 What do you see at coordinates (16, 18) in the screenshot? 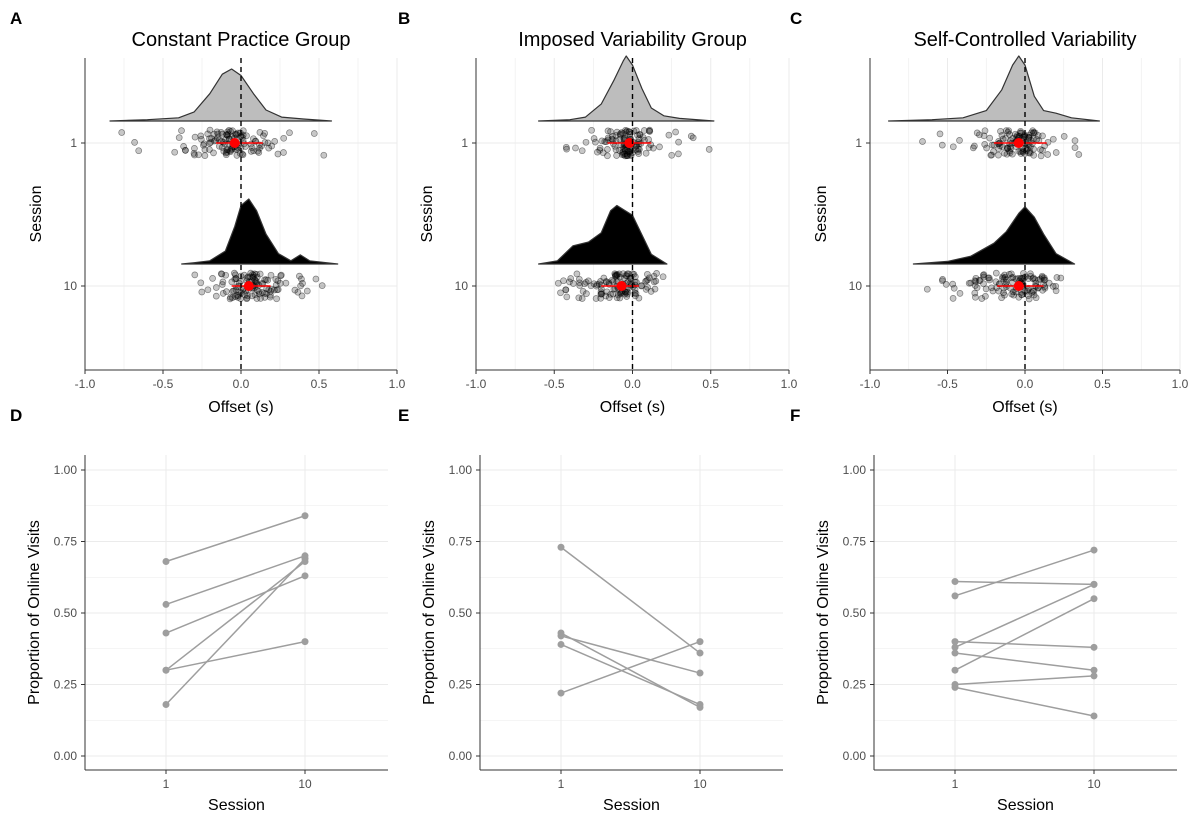
I see `panel-letter-a: A` at bounding box center [16, 18].